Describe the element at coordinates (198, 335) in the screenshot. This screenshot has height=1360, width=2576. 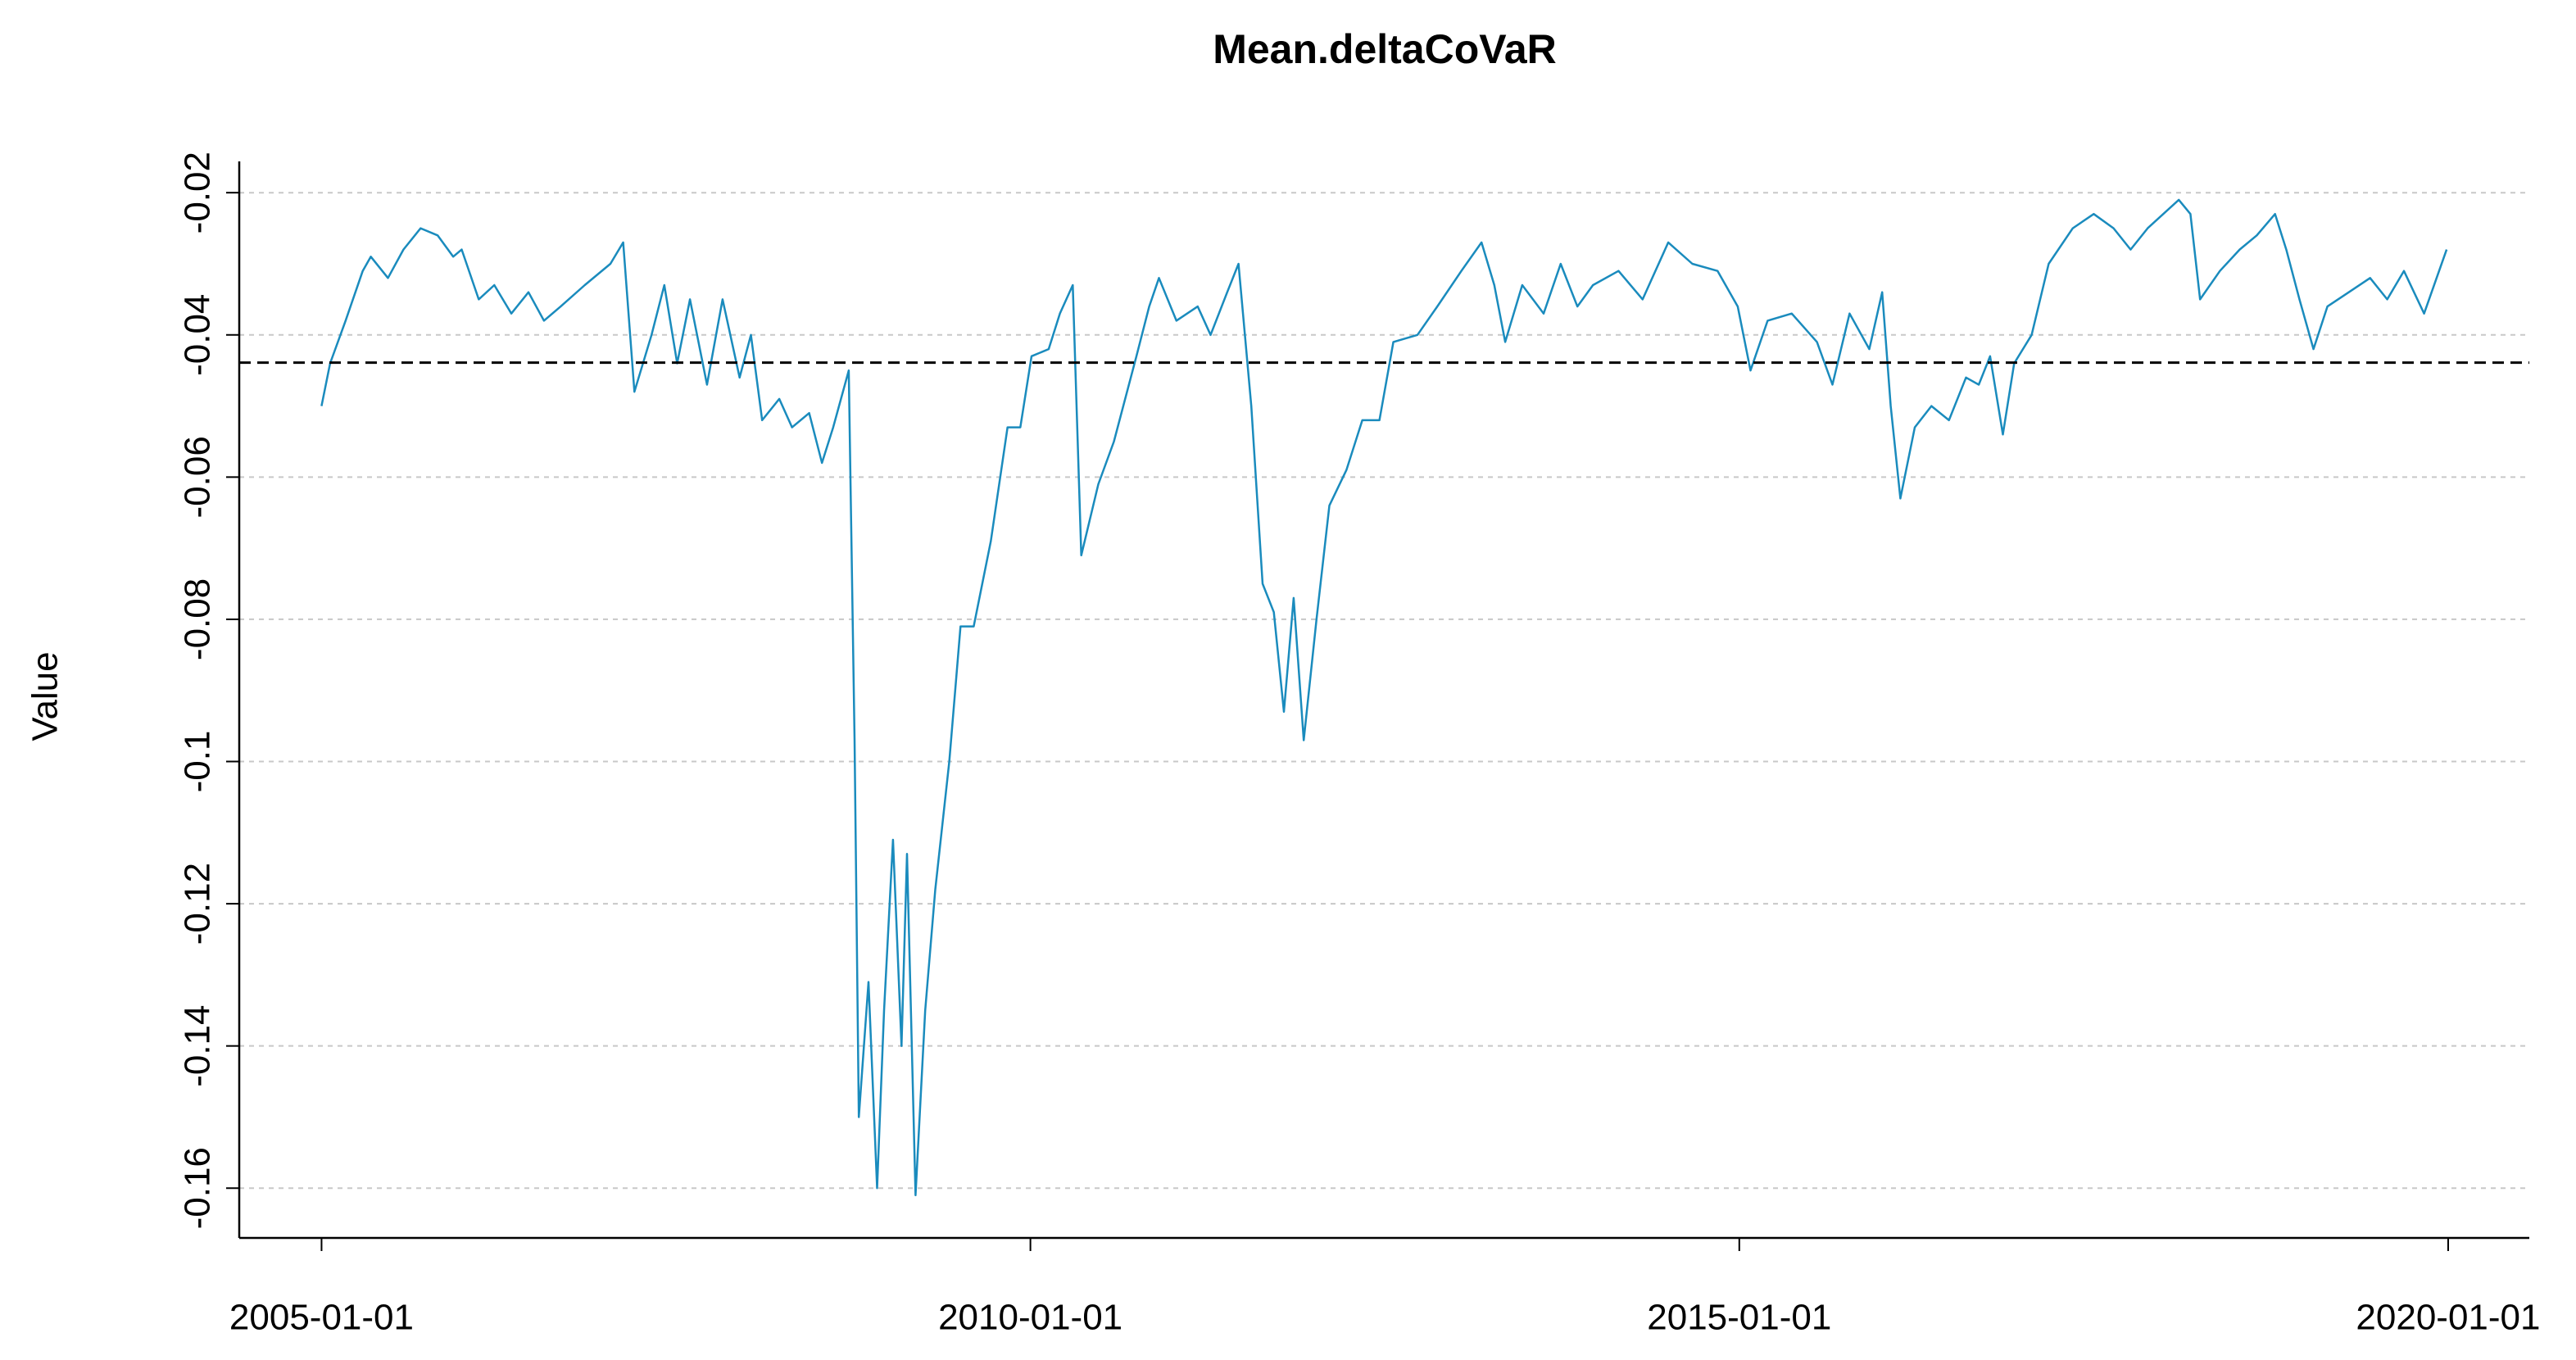
I see `y-tick-label: -0.04` at that location.